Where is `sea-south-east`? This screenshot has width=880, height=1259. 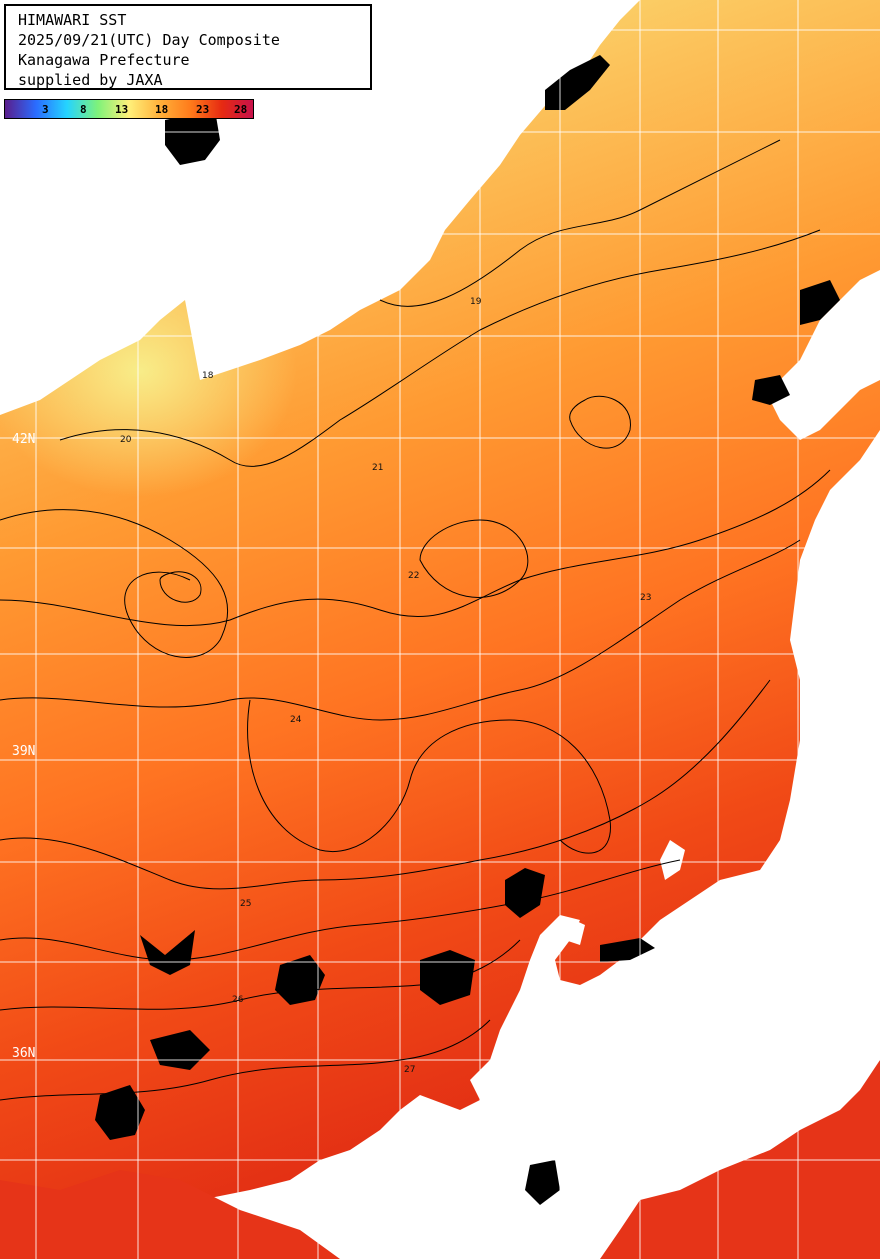 sea-south-east is located at coordinates (740, 1159).